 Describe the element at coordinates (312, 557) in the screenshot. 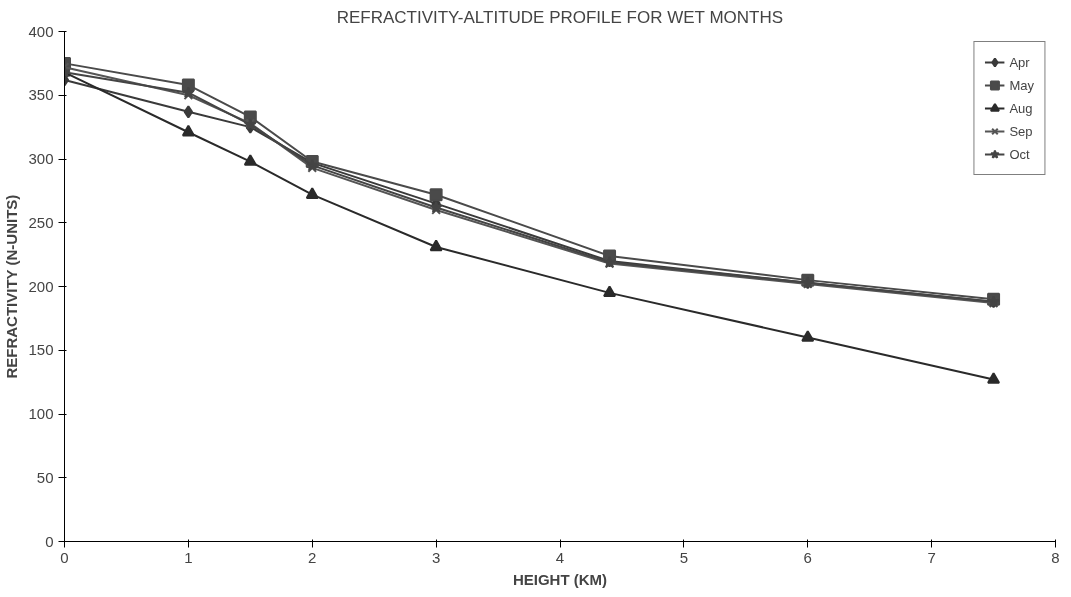

I see `x-tick-label: 2` at that location.